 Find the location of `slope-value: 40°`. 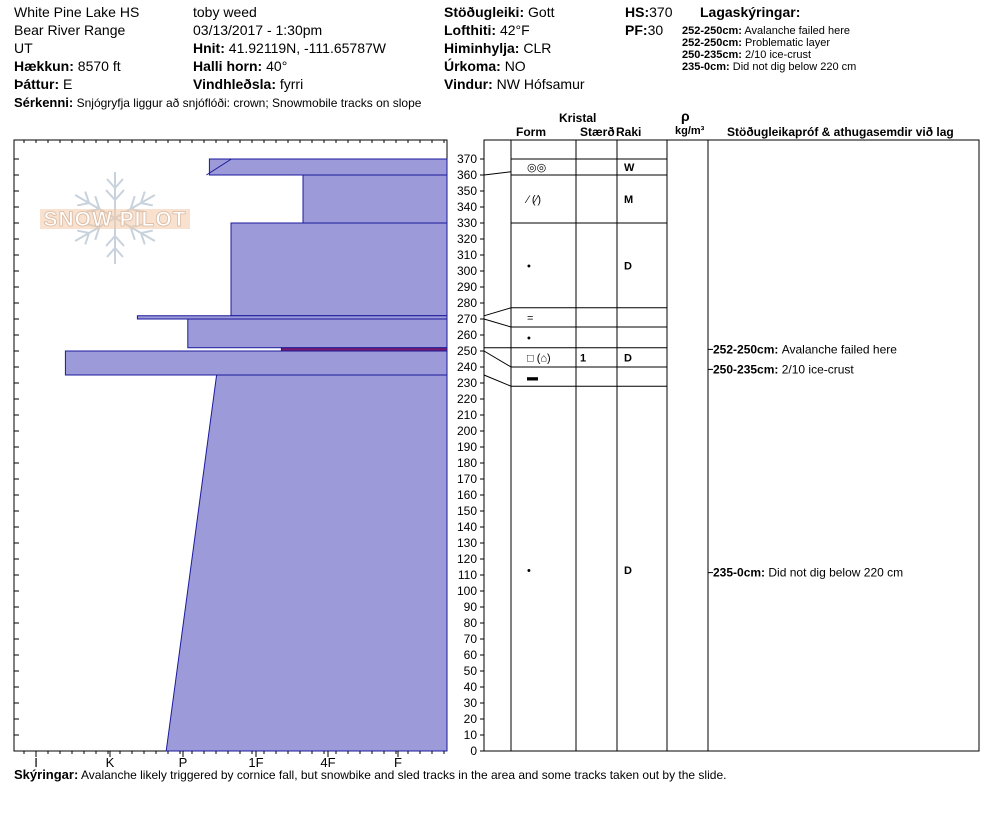

slope-value: 40° is located at coordinates (277, 66).